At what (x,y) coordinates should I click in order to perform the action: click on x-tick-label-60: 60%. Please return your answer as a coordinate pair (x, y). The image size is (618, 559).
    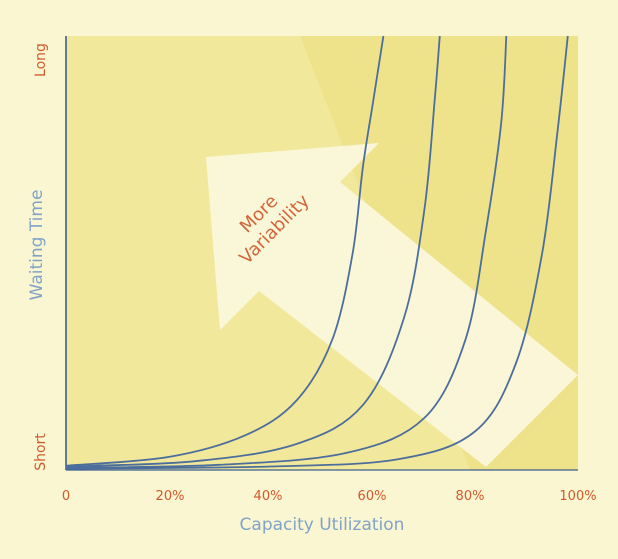
    Looking at the image, I should click on (372, 496).